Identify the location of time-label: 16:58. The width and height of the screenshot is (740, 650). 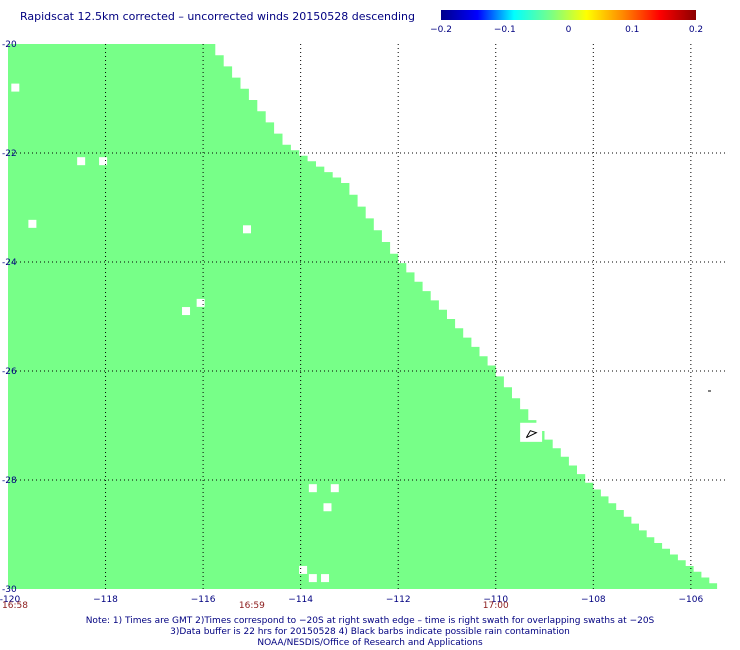
(15, 606).